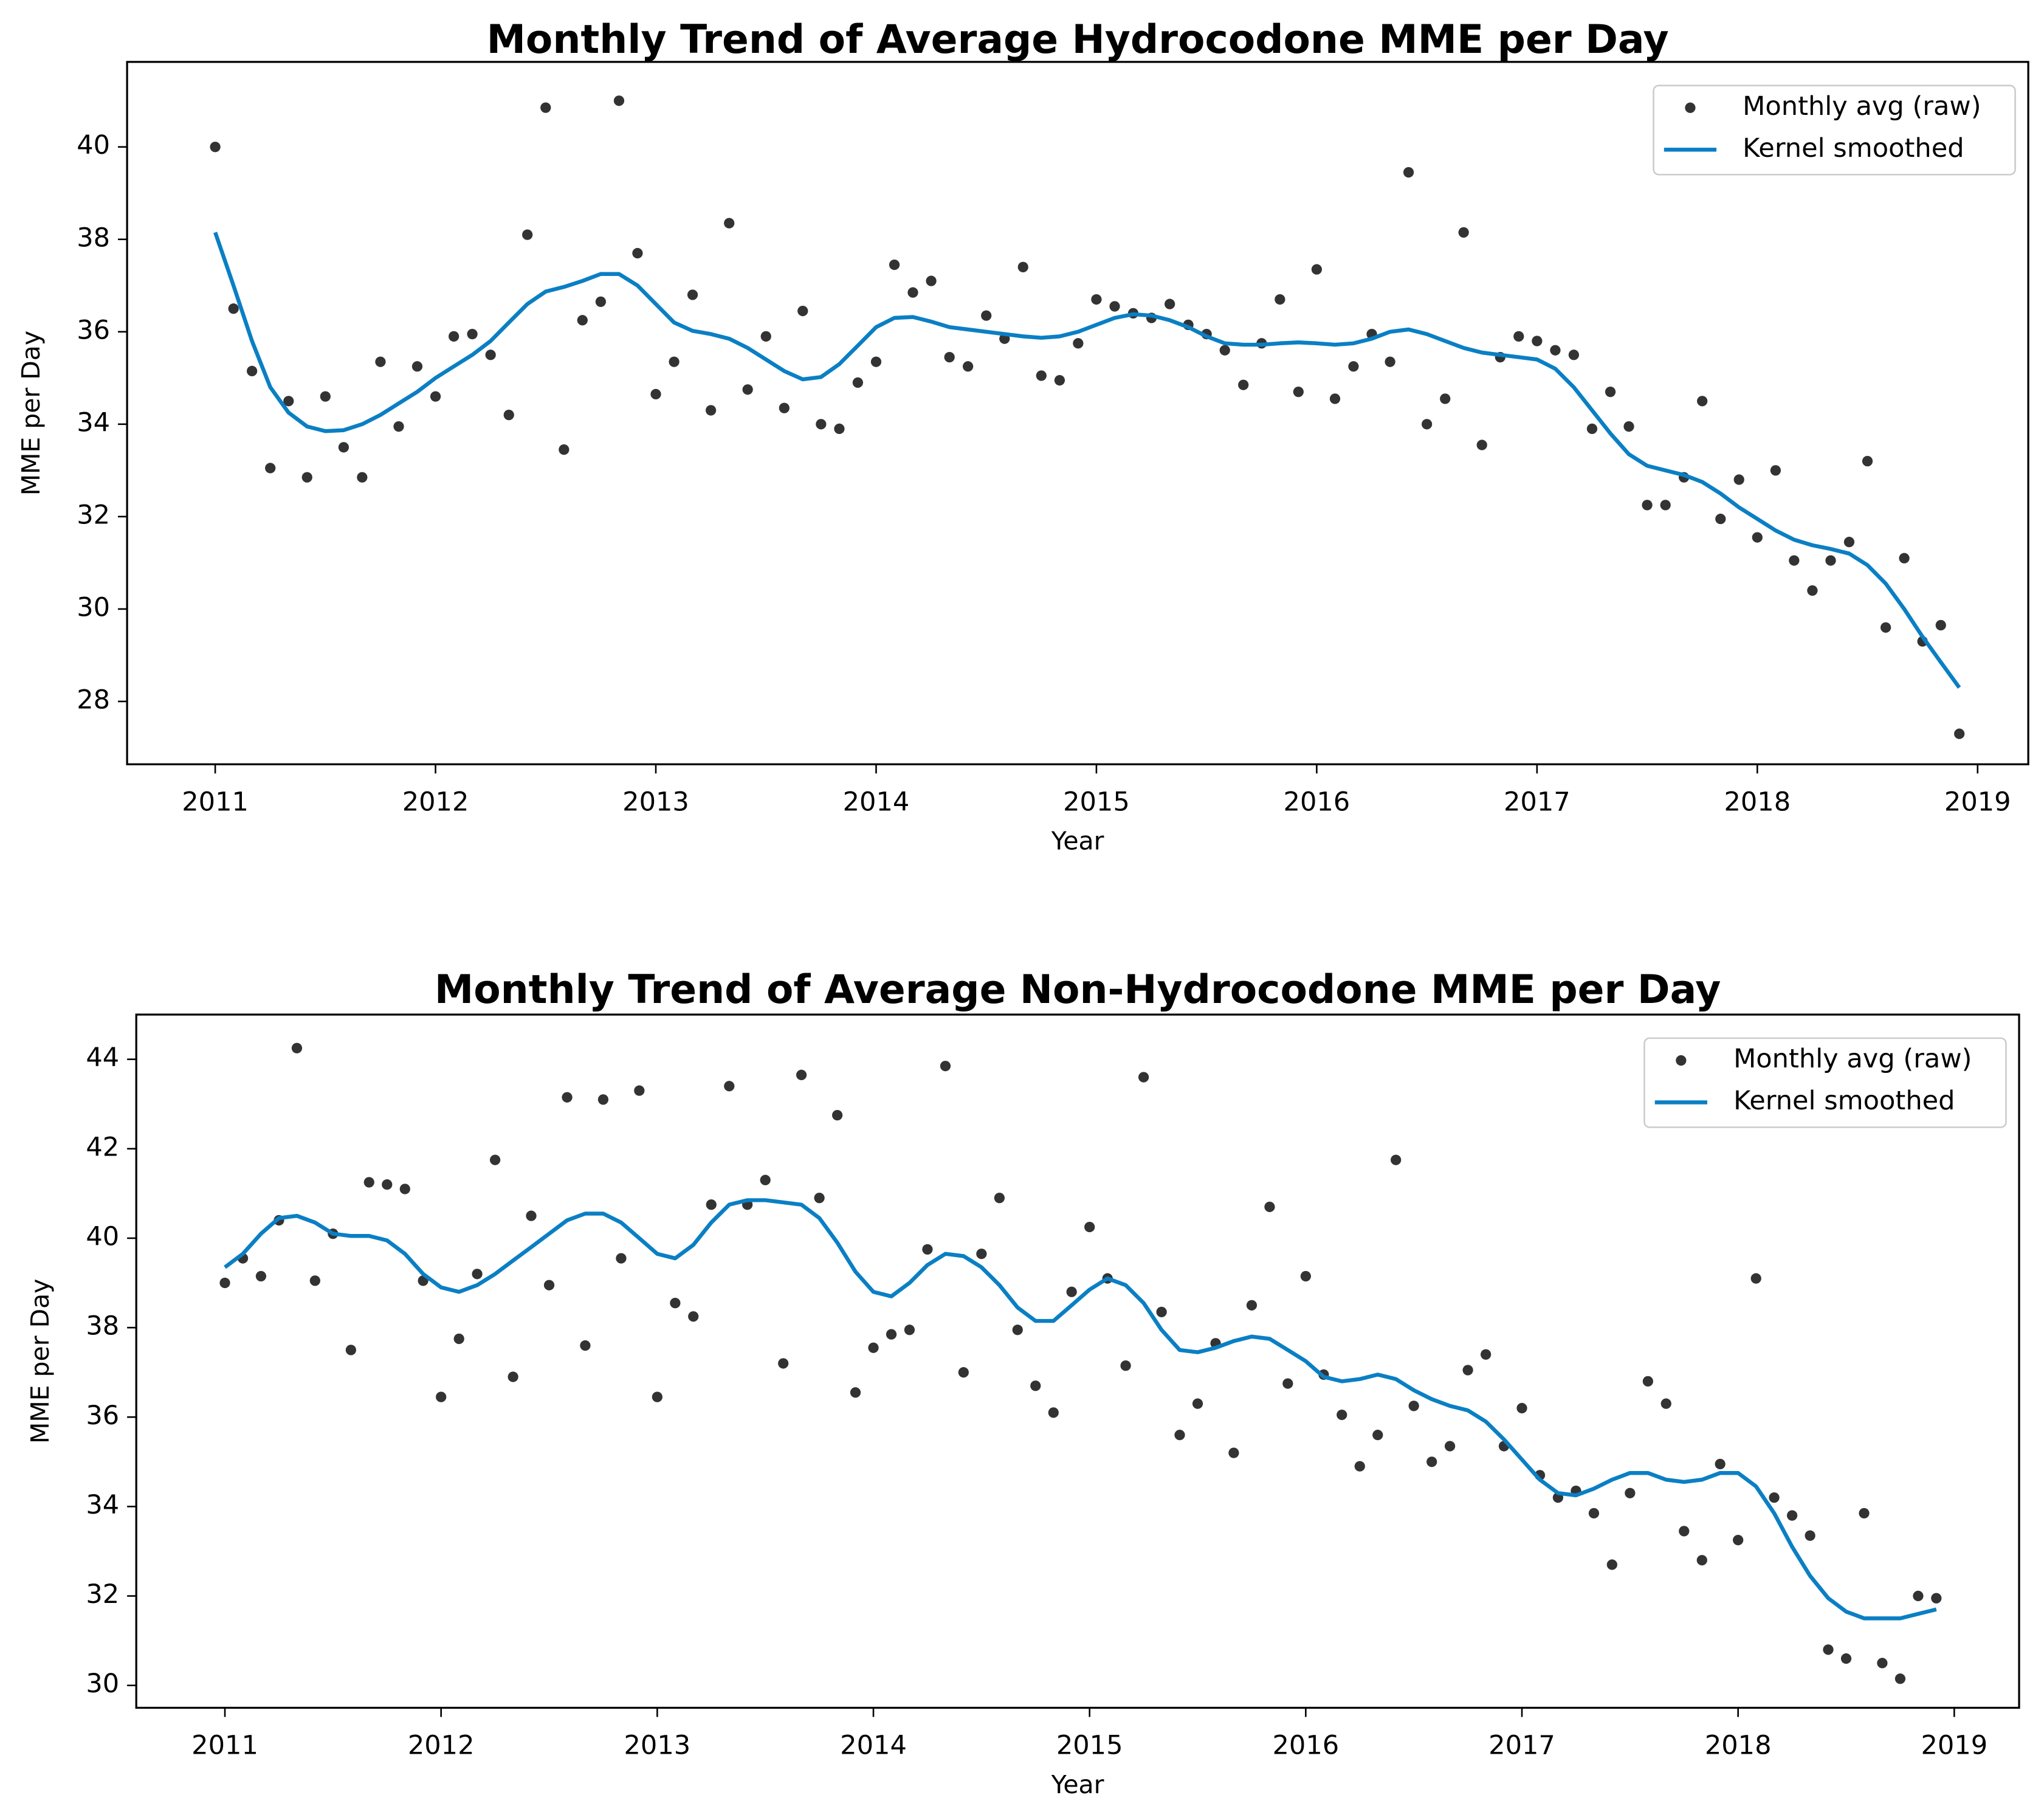 The image size is (2044, 1809). Describe the element at coordinates (102, 1594) in the screenshot. I see `y-tick-label: 32` at that location.